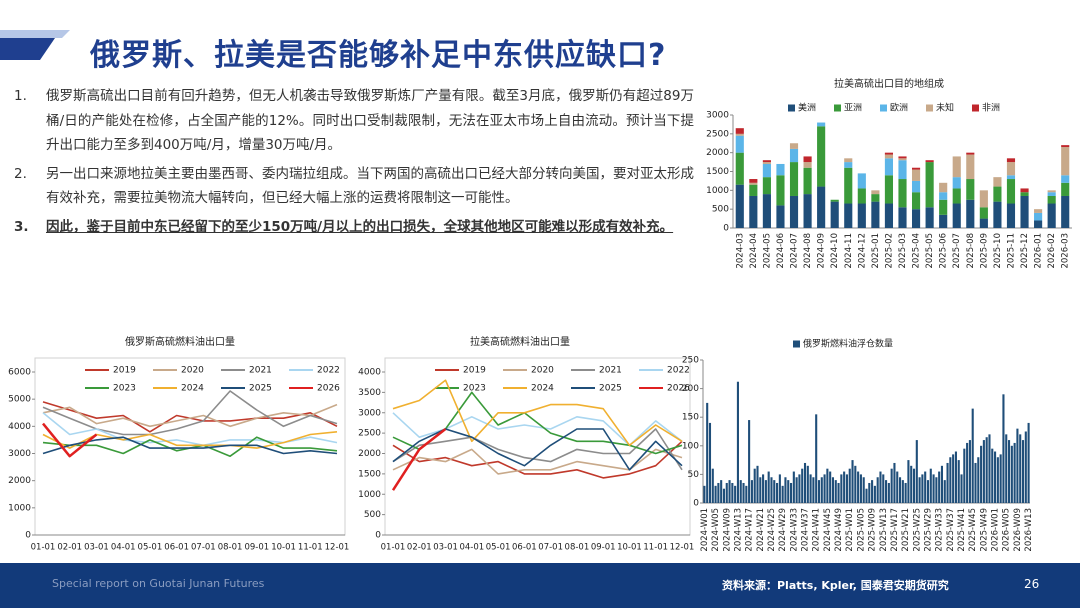 The height and width of the screenshot is (608, 1080). What do you see at coordinates (996, 530) in the screenshot?
I see `x-tick-label: 2026-W01` at bounding box center [996, 530].